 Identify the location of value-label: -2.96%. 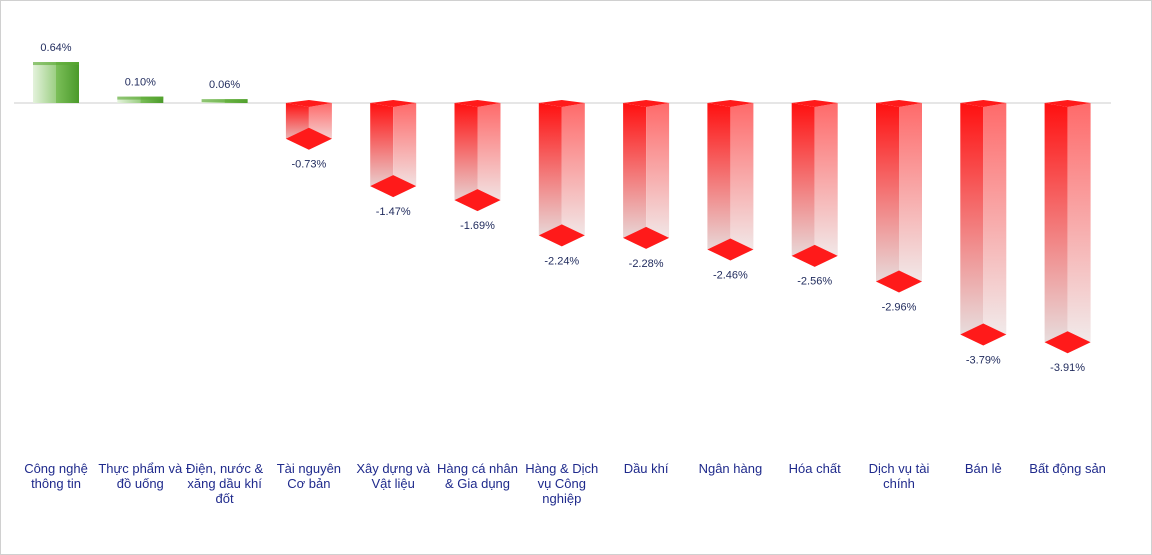
(899, 307).